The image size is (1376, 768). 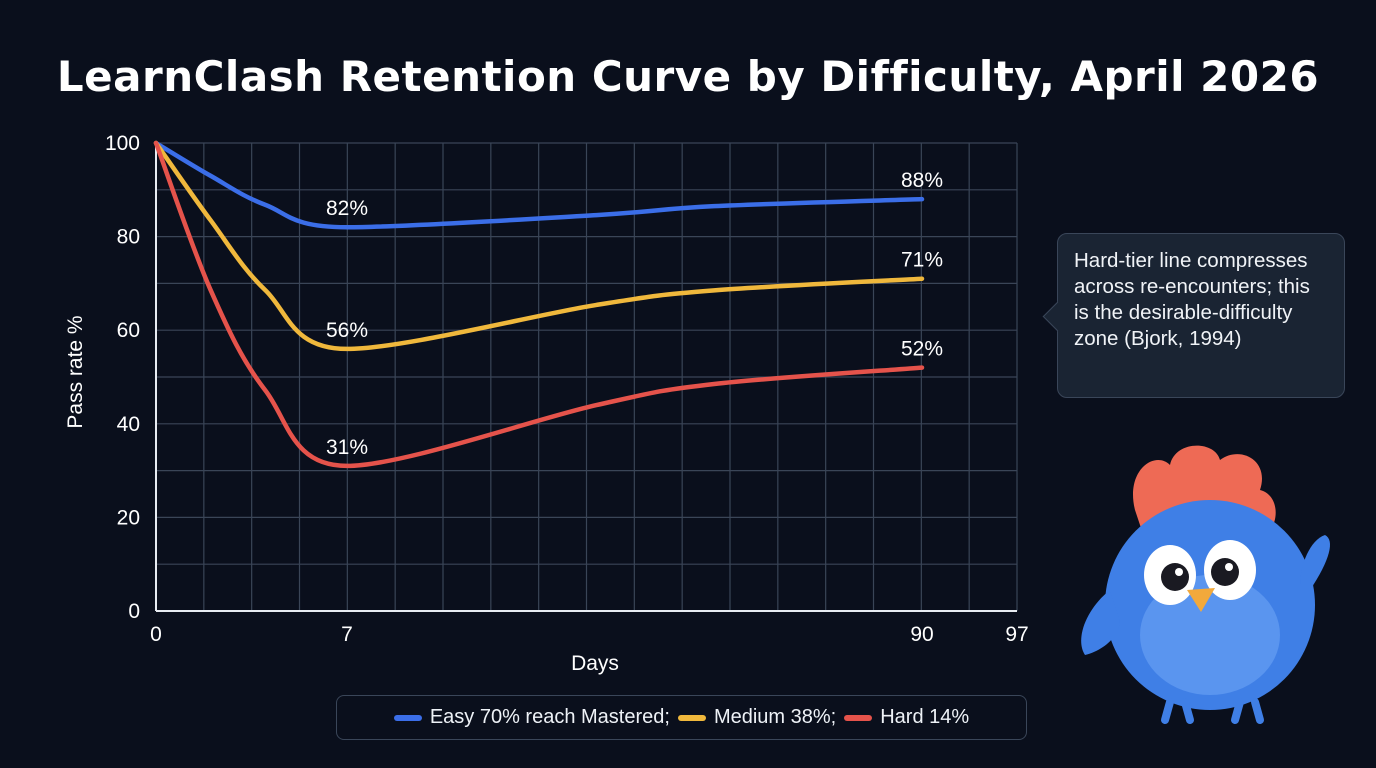 What do you see at coordinates (922, 349) in the screenshot?
I see `data-label: 52%` at bounding box center [922, 349].